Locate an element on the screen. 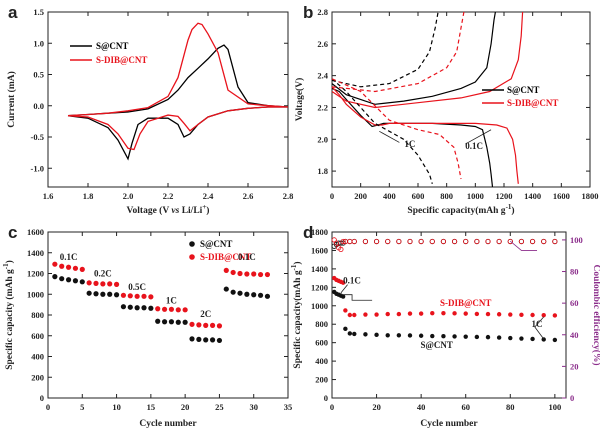 This screenshot has width=600, height=433. rate-annotation: 1C is located at coordinates (171, 301).